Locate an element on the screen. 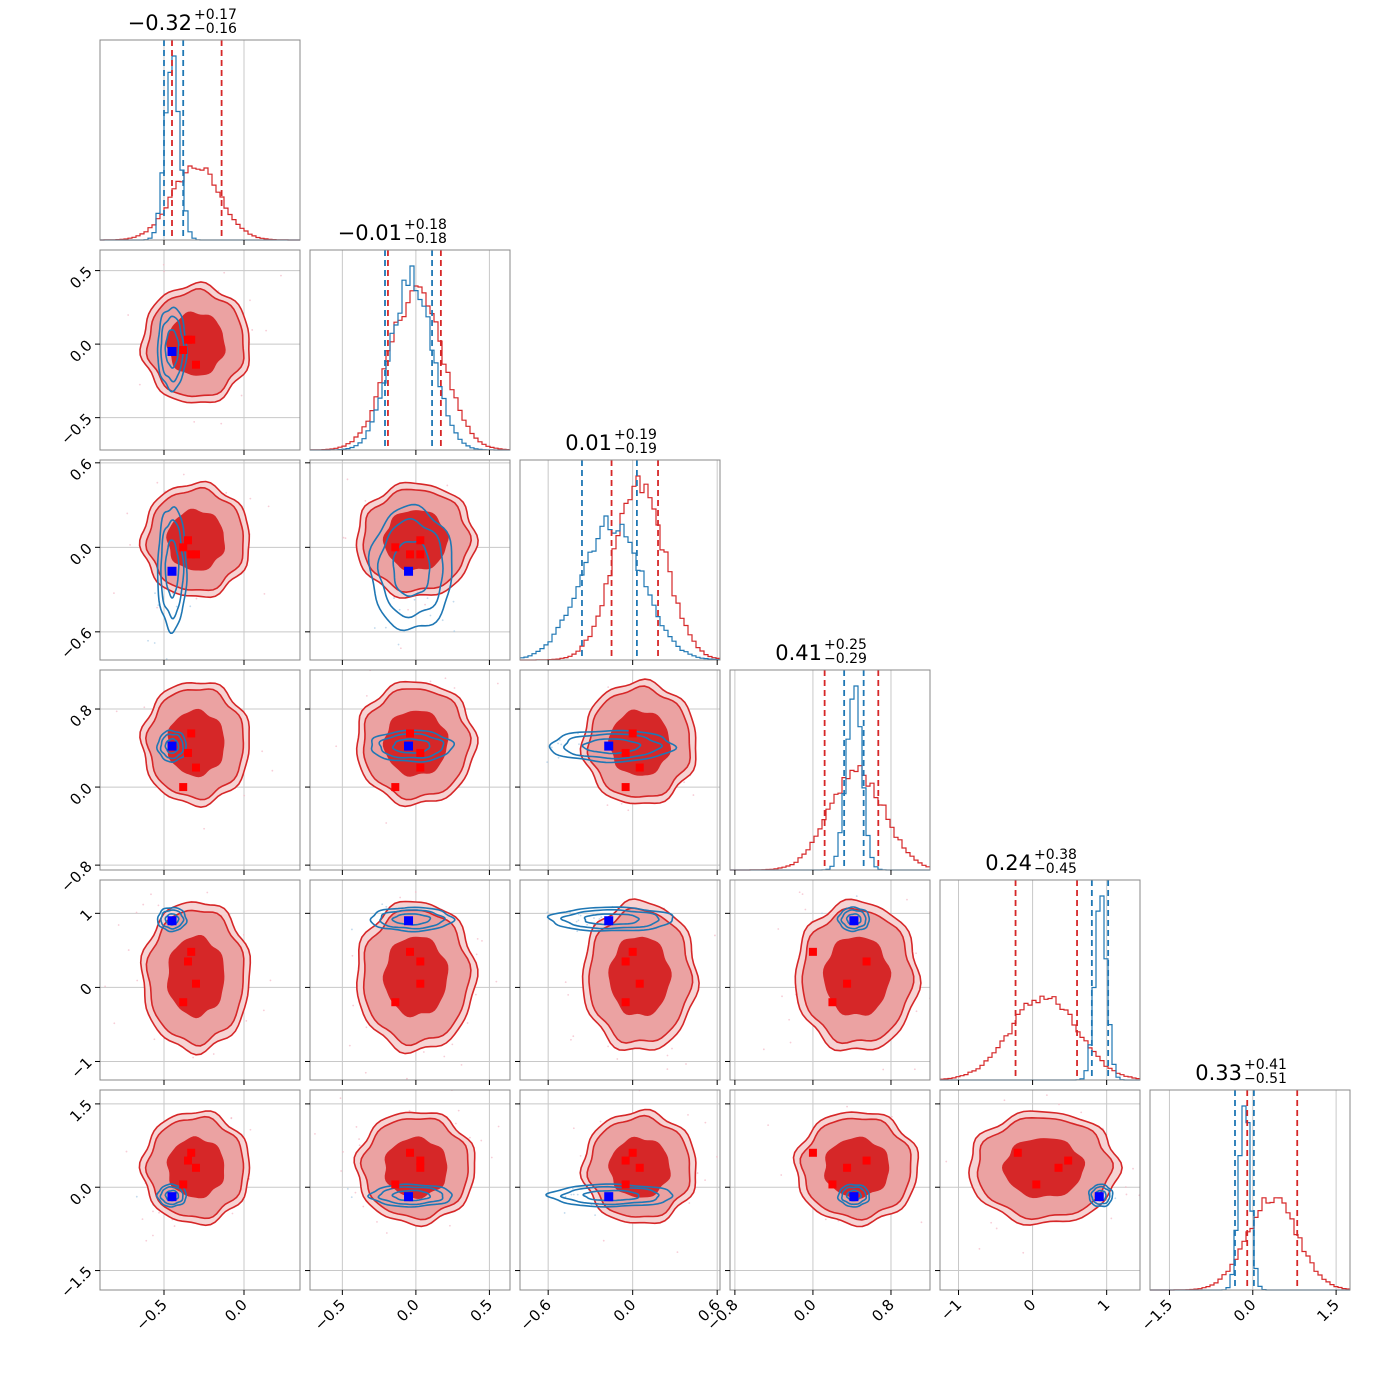 This screenshot has width=1390, height=1390. x-tick-label: −0.6 is located at coordinates (536, 1315).